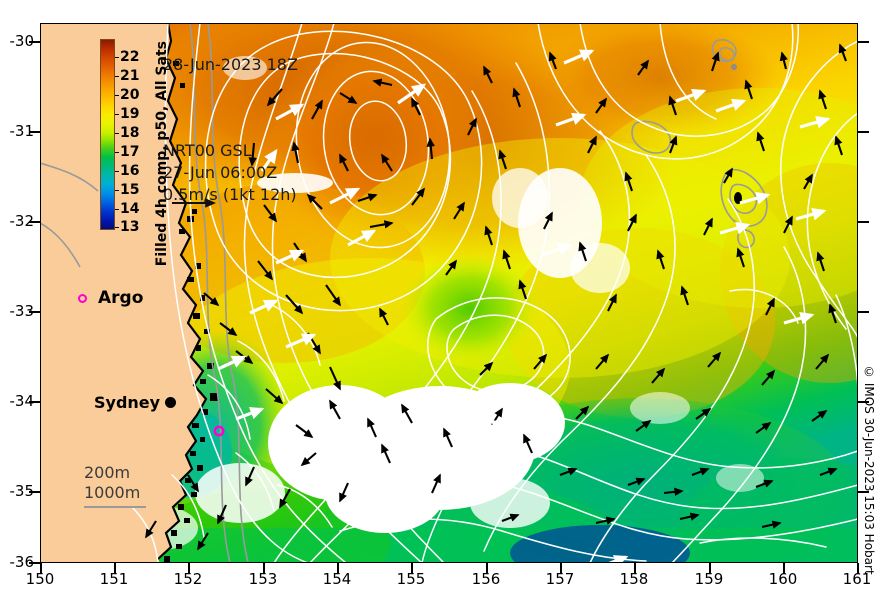  What do you see at coordinates (22, 221) in the screenshot?
I see `ytick-label-32: -32` at bounding box center [22, 221].